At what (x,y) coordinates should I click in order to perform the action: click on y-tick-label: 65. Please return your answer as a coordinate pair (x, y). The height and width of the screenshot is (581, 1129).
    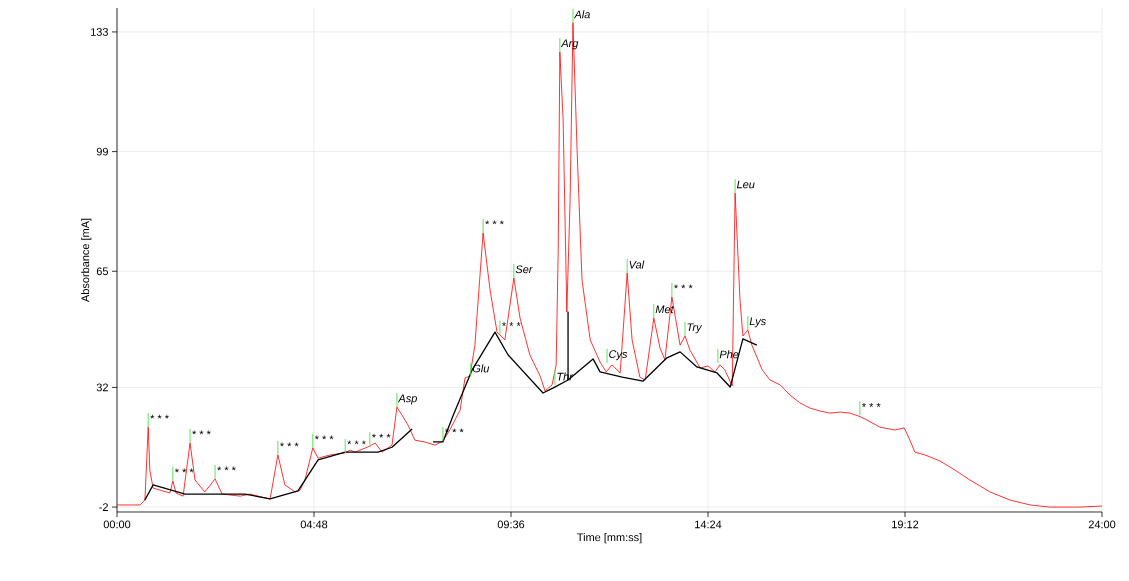
    Looking at the image, I should click on (102, 271).